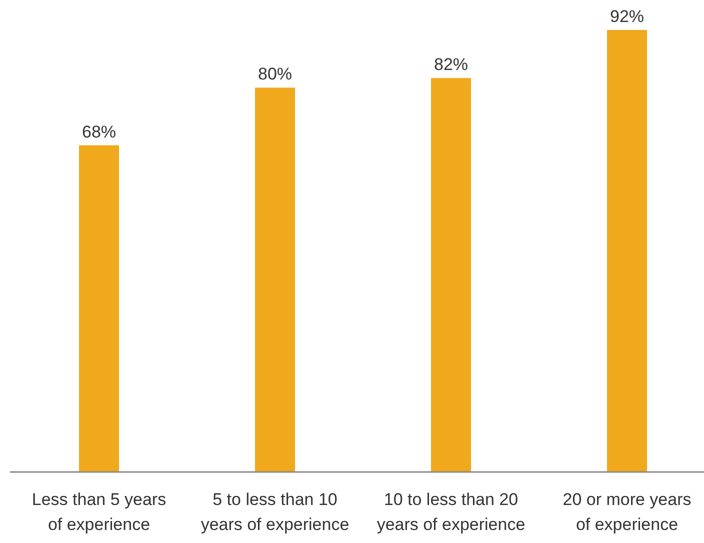 This screenshot has width=704, height=543. What do you see at coordinates (275, 74) in the screenshot?
I see `data-label: 80%` at bounding box center [275, 74].